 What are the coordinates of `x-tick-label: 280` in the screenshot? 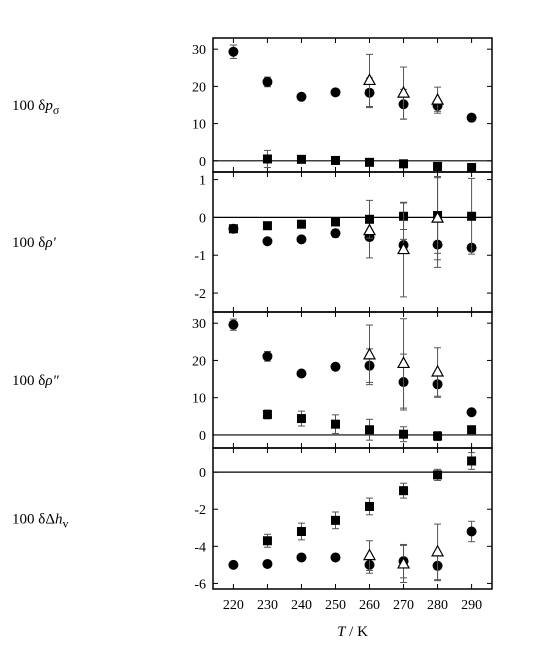 It's located at (437, 605).